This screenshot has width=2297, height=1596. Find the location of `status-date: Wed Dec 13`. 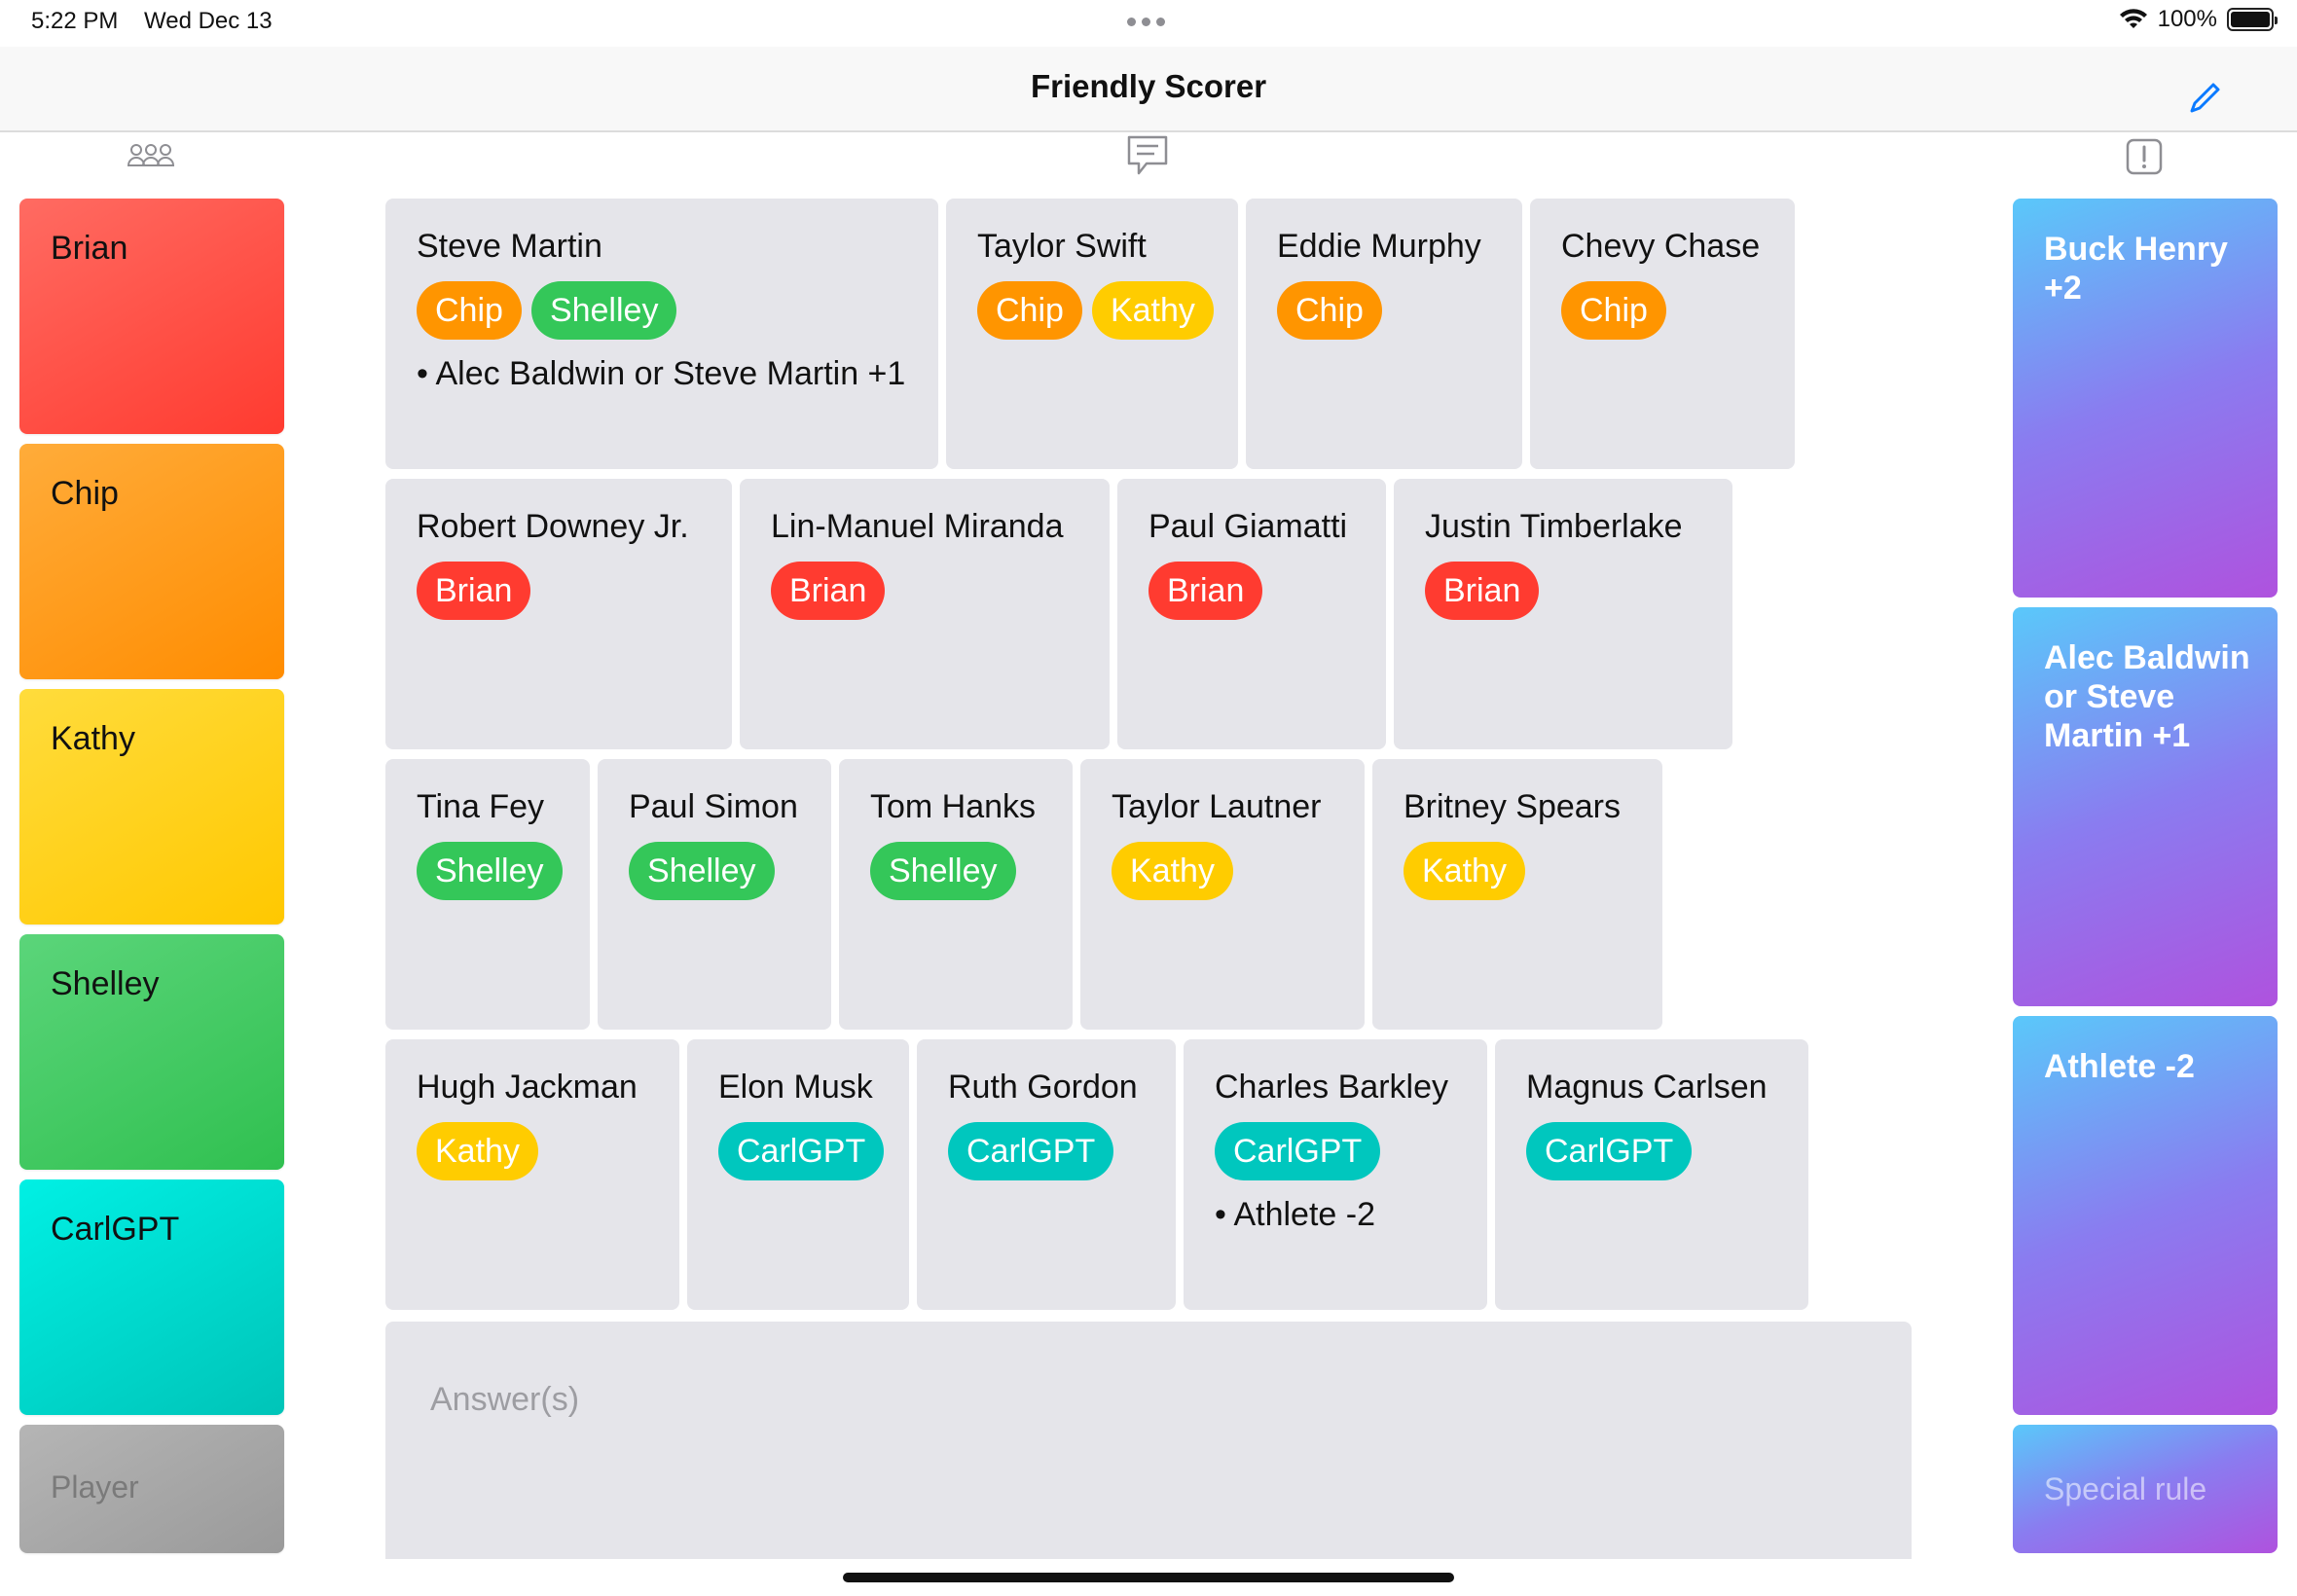

status-date: Wed Dec 13 is located at coordinates (208, 21).